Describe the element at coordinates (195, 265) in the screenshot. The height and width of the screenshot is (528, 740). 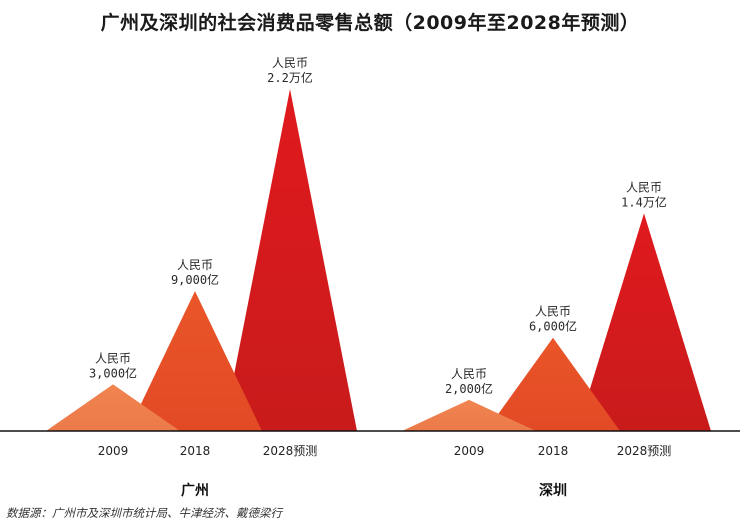
I see `value-label-prefix-guangzhou-2018: 人民币` at that location.